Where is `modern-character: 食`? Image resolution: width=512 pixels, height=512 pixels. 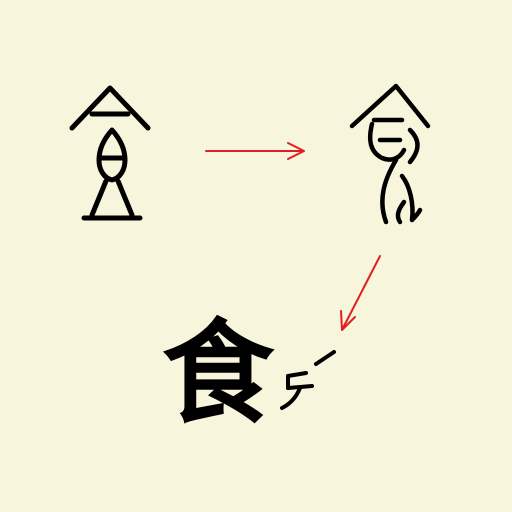
modern-character: 食 is located at coordinates (218, 373).